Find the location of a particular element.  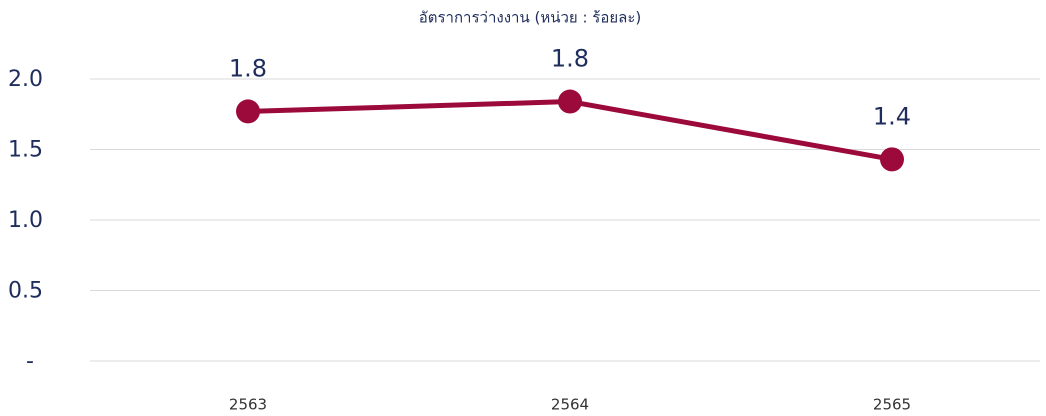

y-tick-label: 0.5 is located at coordinates (25, 291).